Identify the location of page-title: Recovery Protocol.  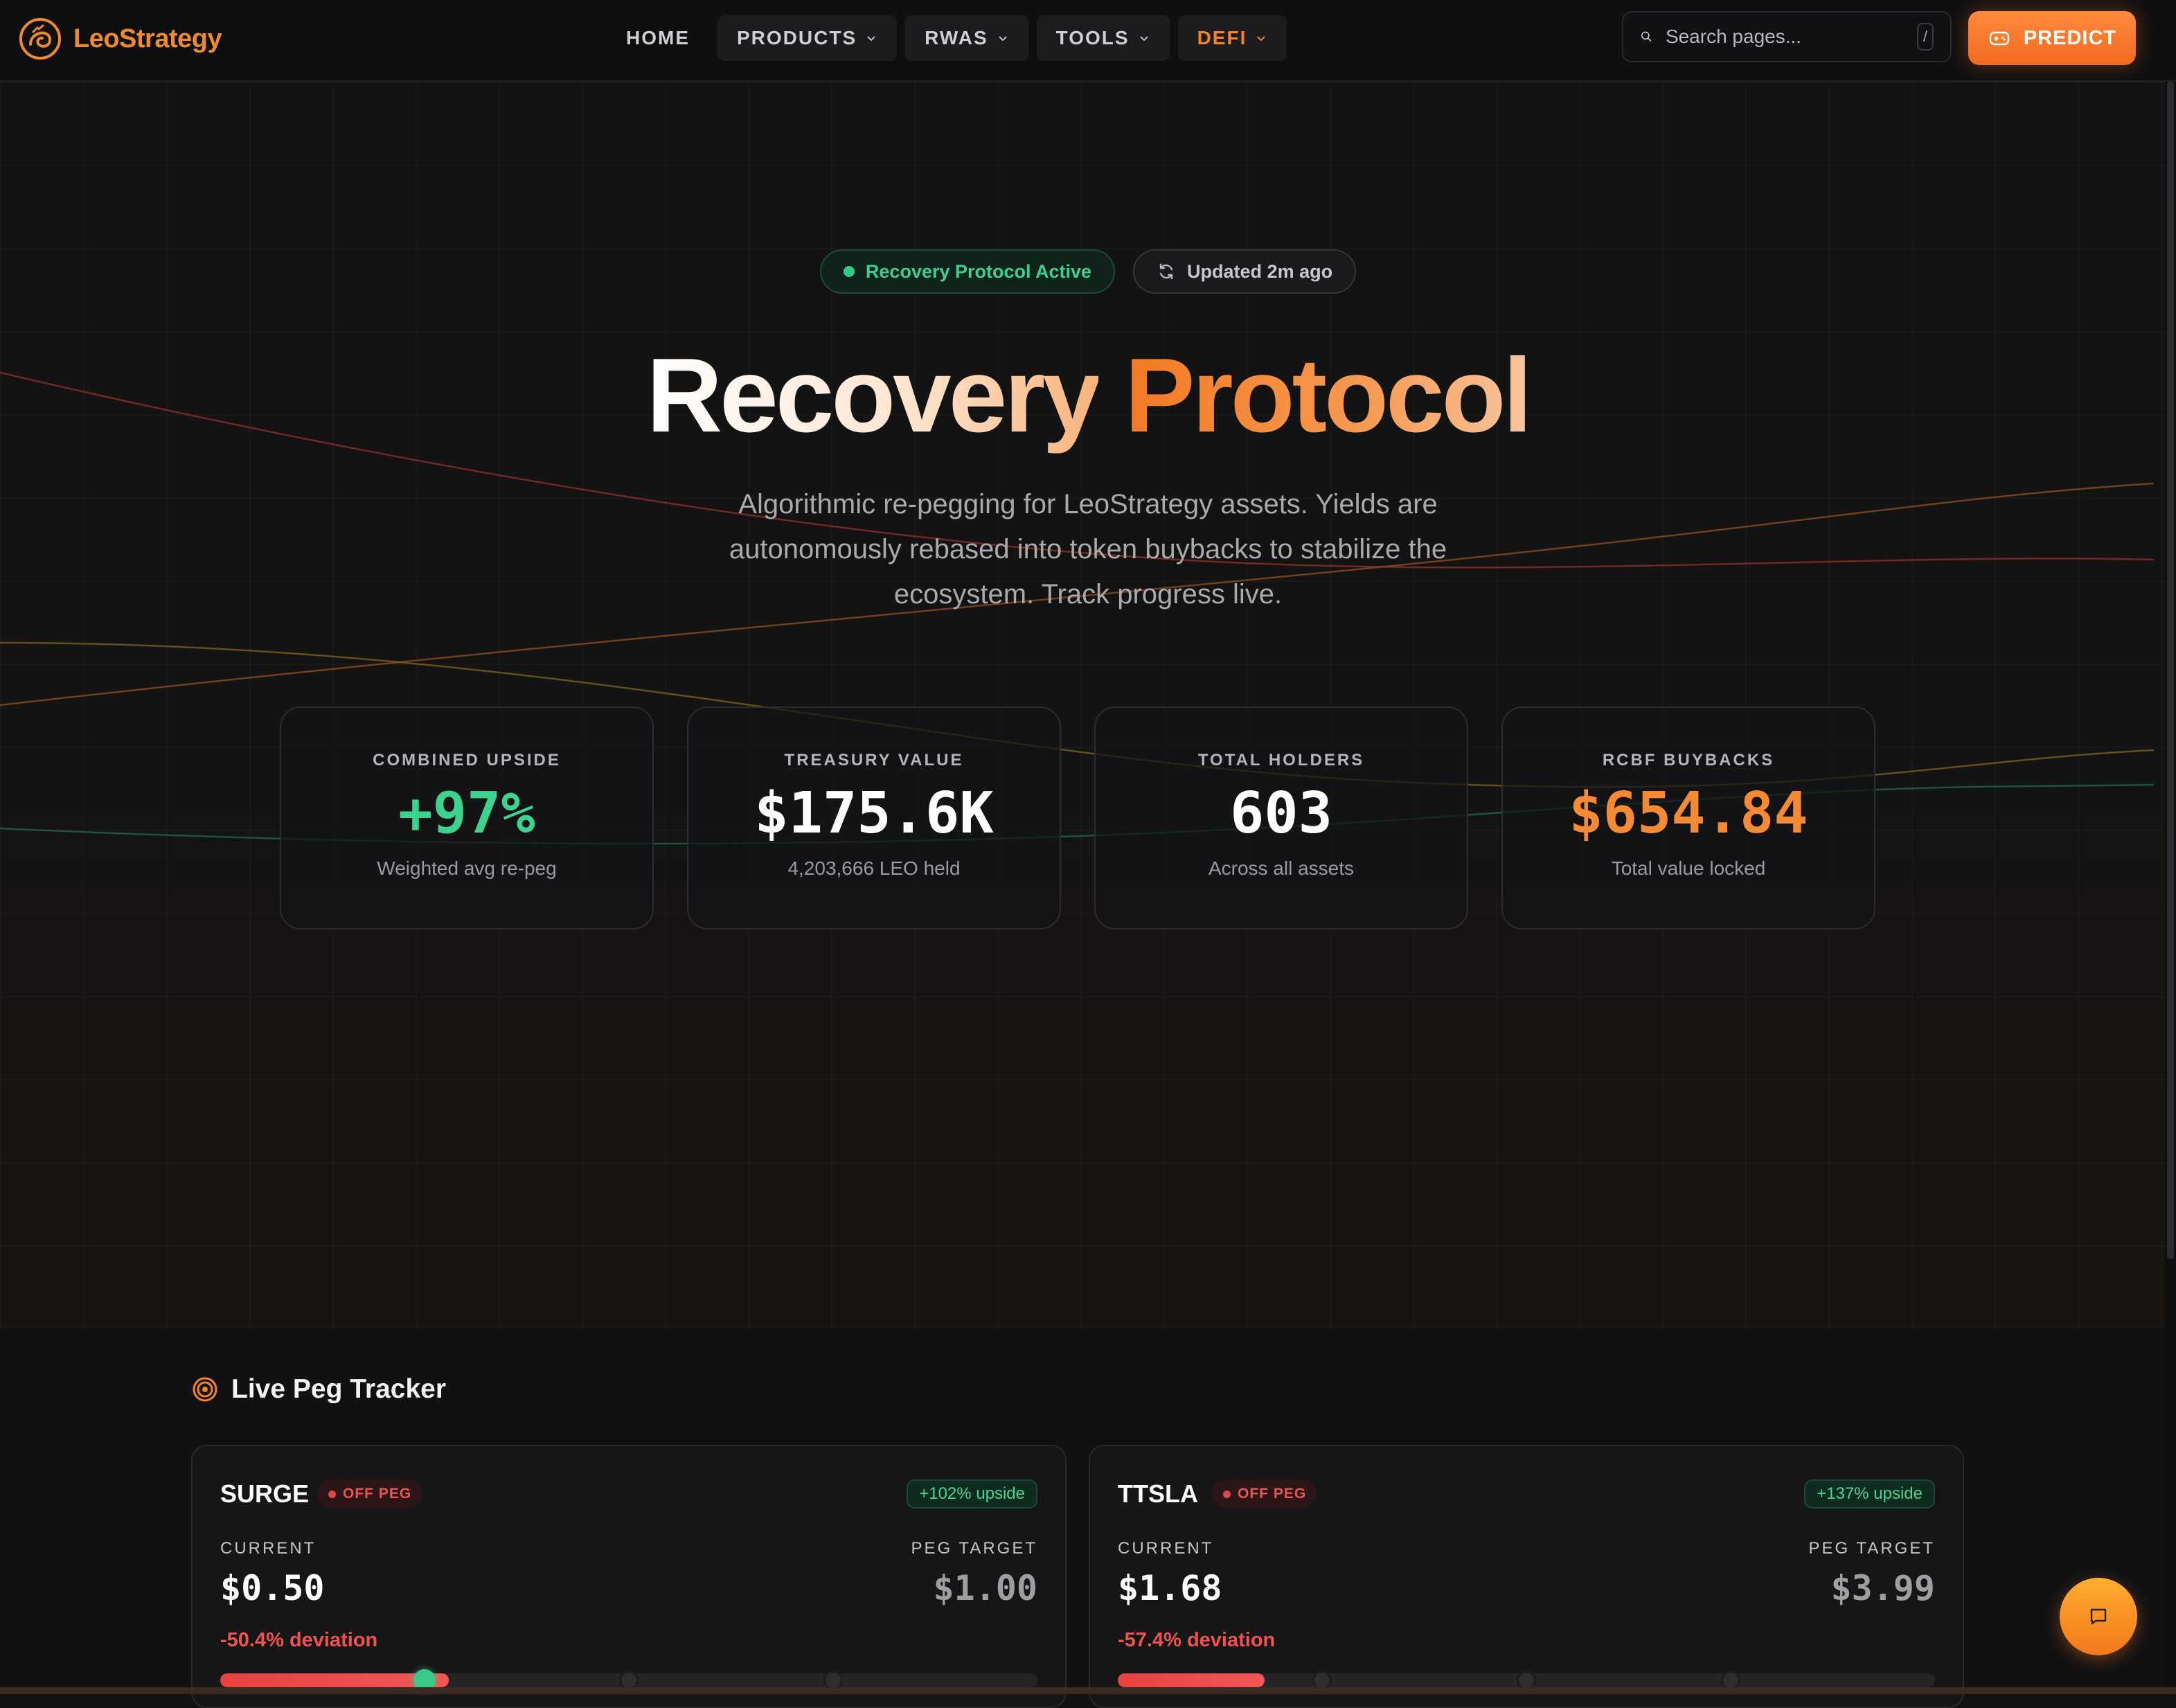
(1088, 395).